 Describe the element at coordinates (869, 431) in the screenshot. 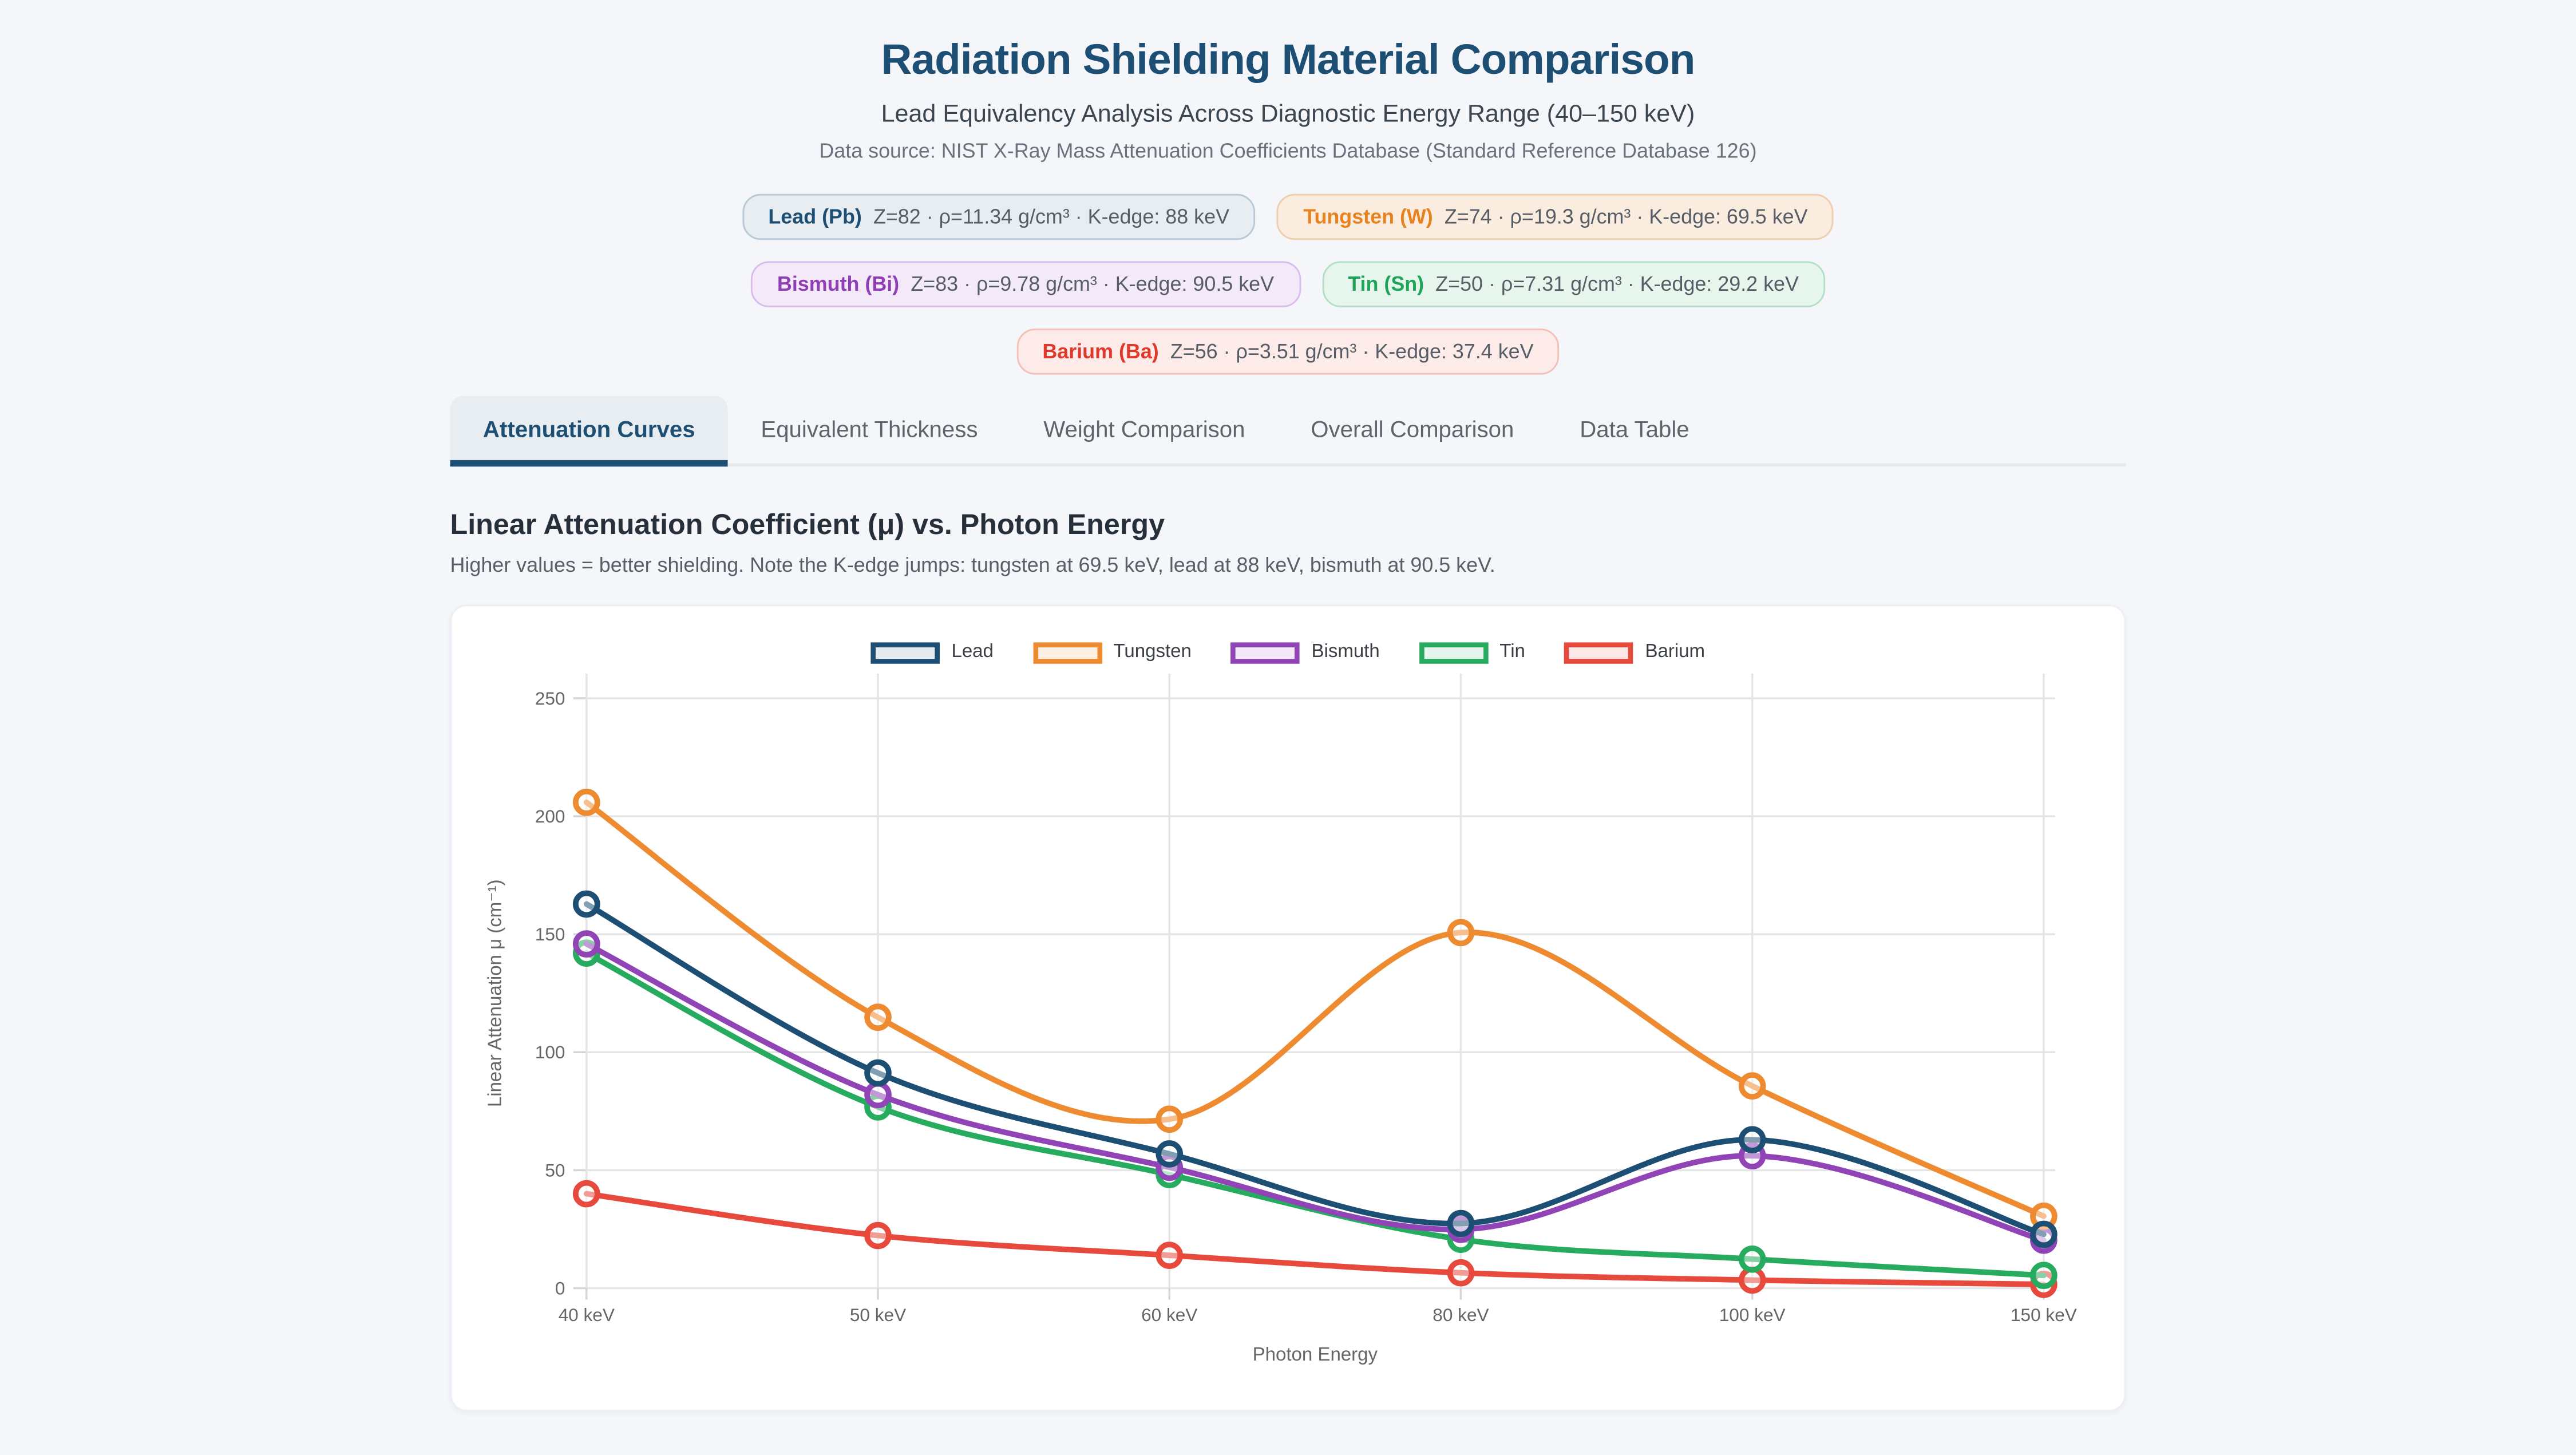

I see `tab-equivalent-thickness: Equivalent Thickness` at that location.